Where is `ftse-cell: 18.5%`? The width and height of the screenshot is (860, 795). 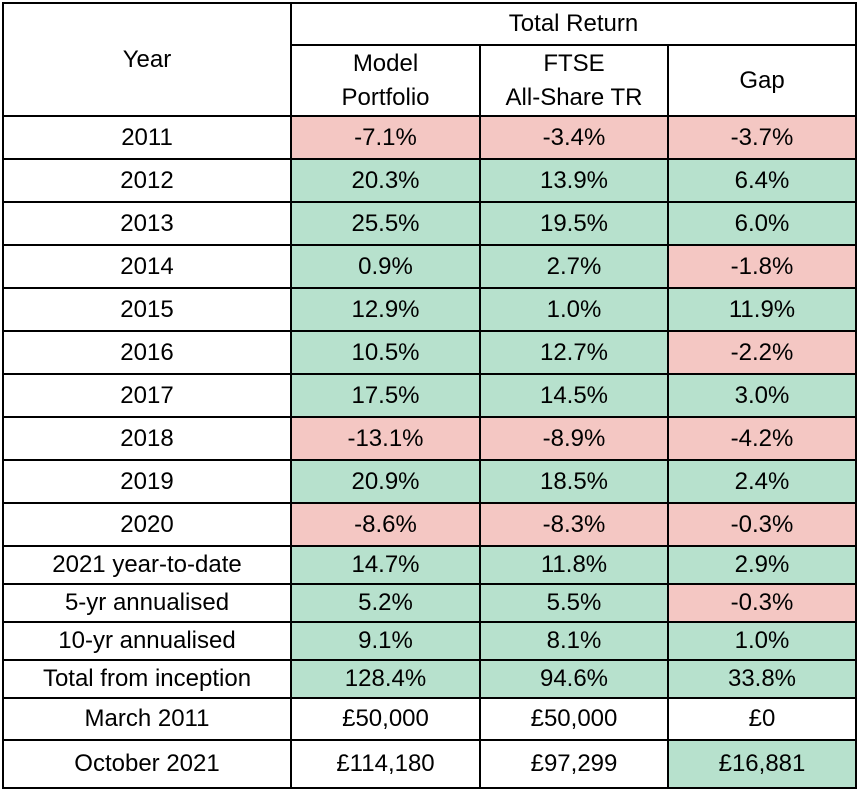 ftse-cell: 18.5% is located at coordinates (574, 481).